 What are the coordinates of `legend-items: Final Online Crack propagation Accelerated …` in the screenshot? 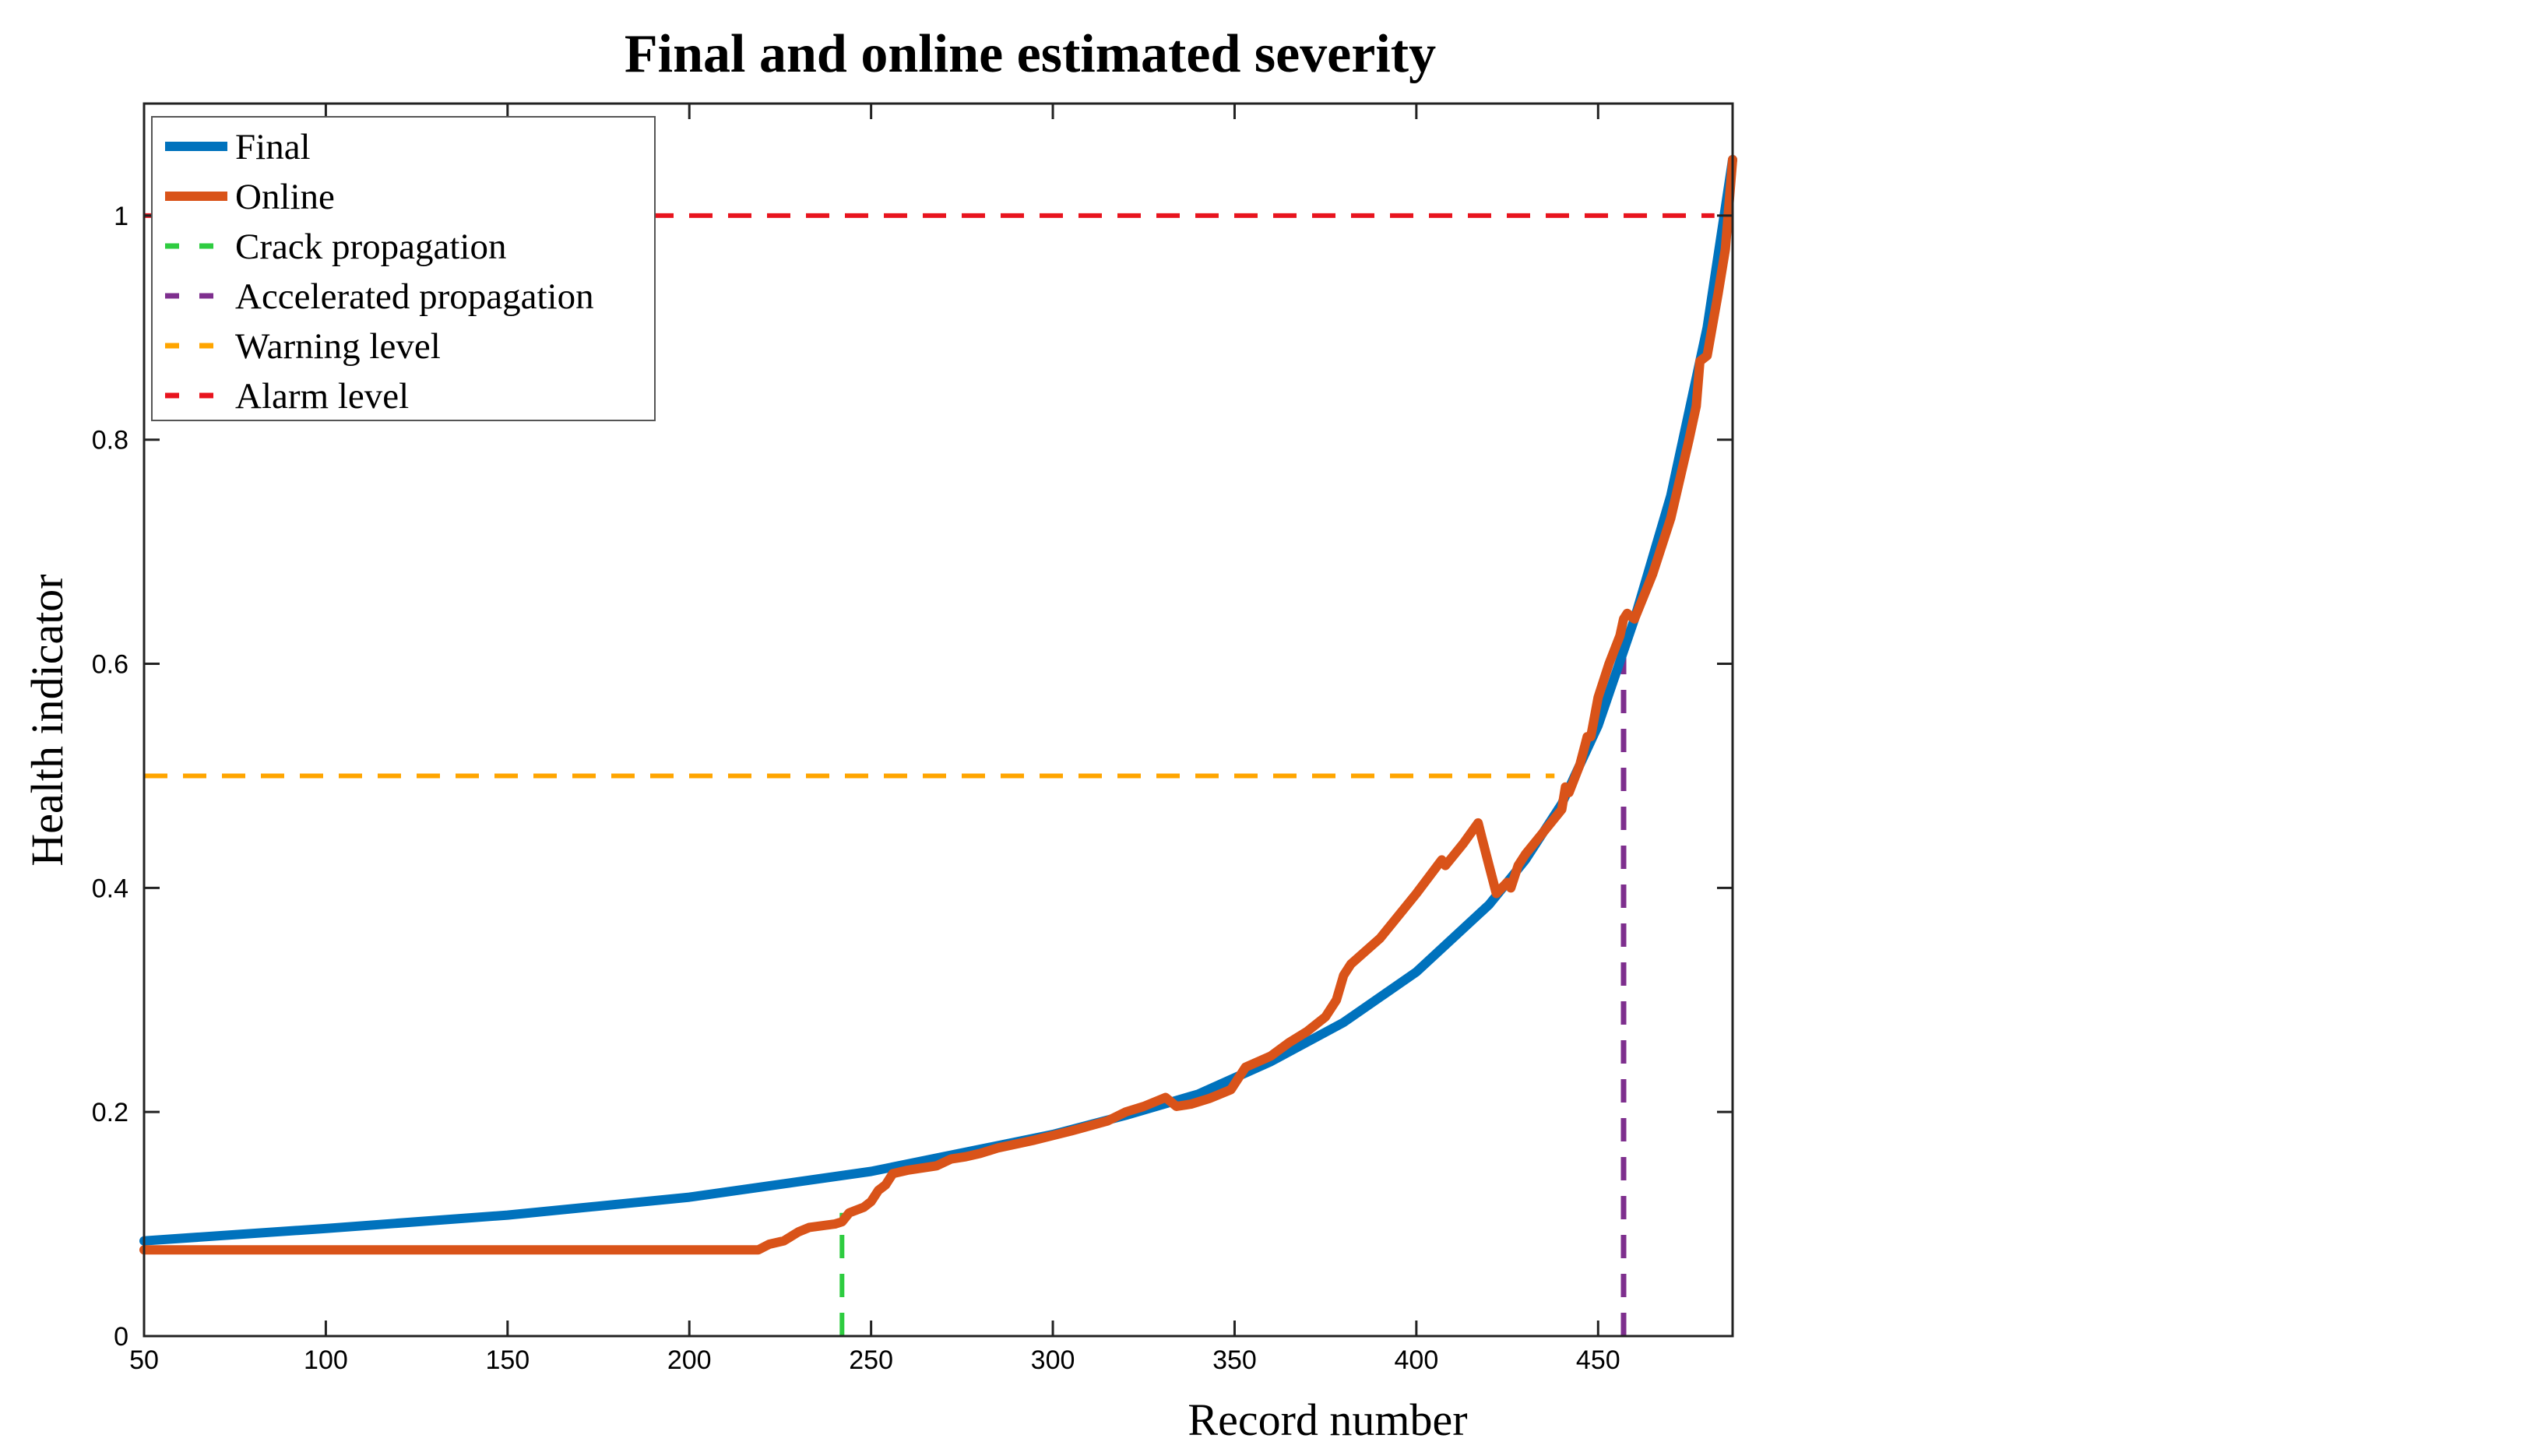 It's located at (379, 272).